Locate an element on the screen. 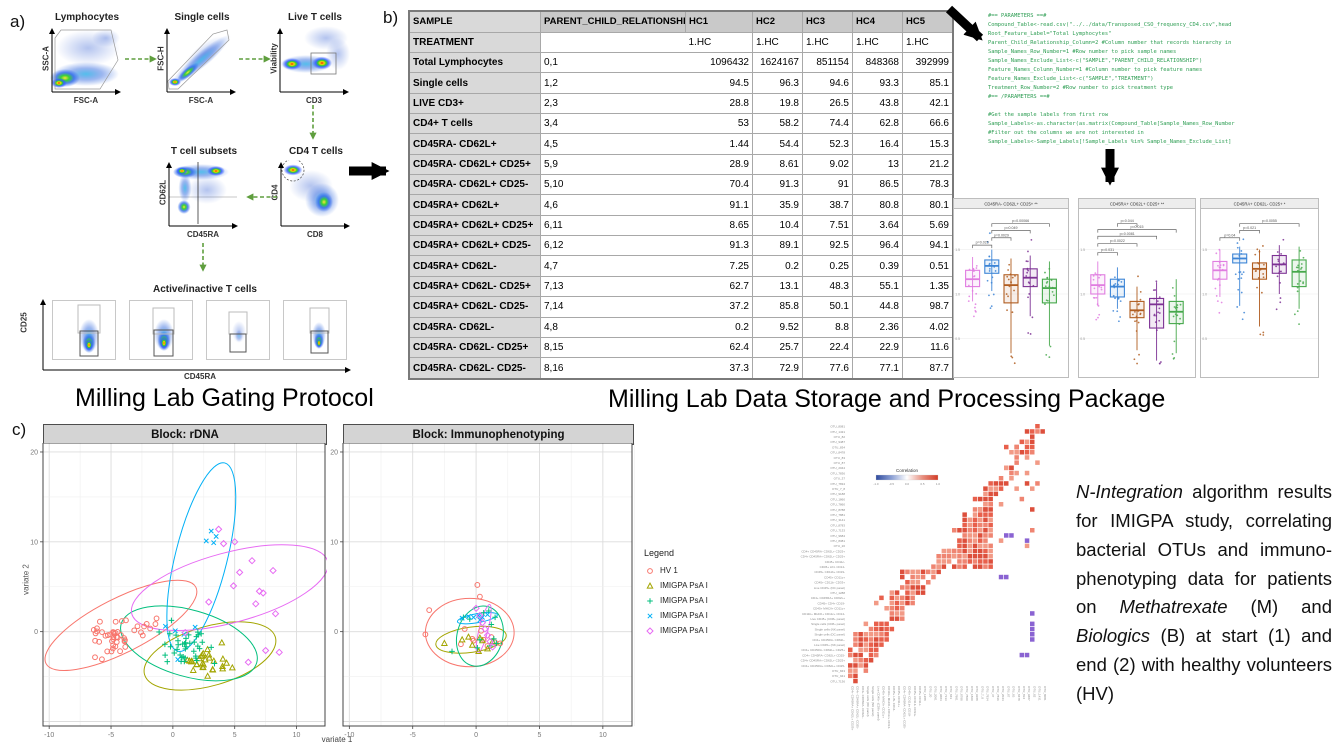  row-label: Total Lymphocytes is located at coordinates (474, 63).